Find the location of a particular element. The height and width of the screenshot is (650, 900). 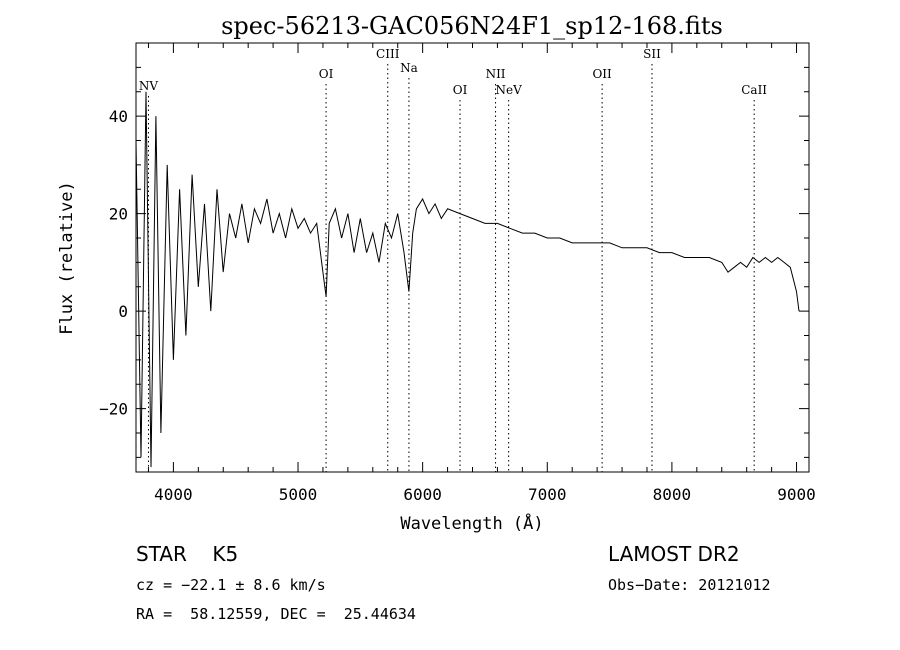

line-label: SII is located at coordinates (652, 54).